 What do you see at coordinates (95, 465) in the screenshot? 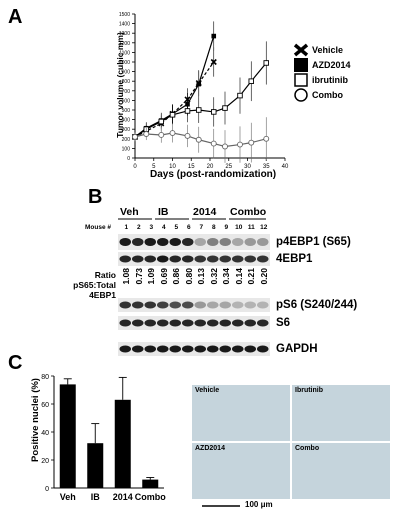
I see `bar-ib` at bounding box center [95, 465].